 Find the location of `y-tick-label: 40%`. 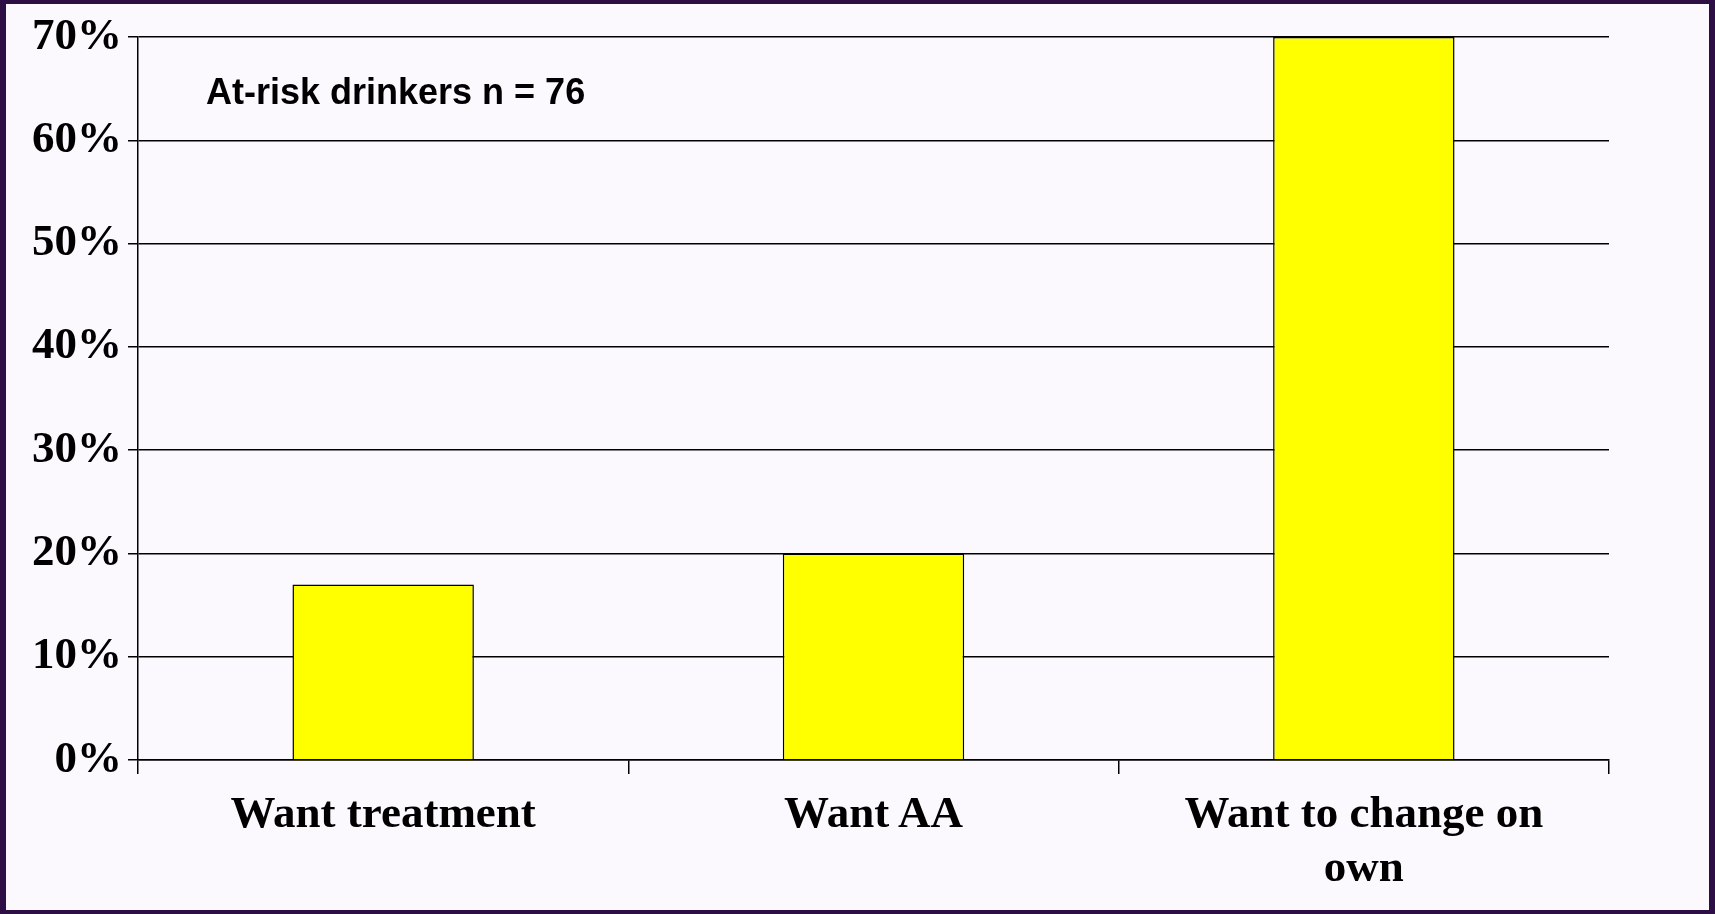

y-tick-label: 40% is located at coordinates (77, 343).